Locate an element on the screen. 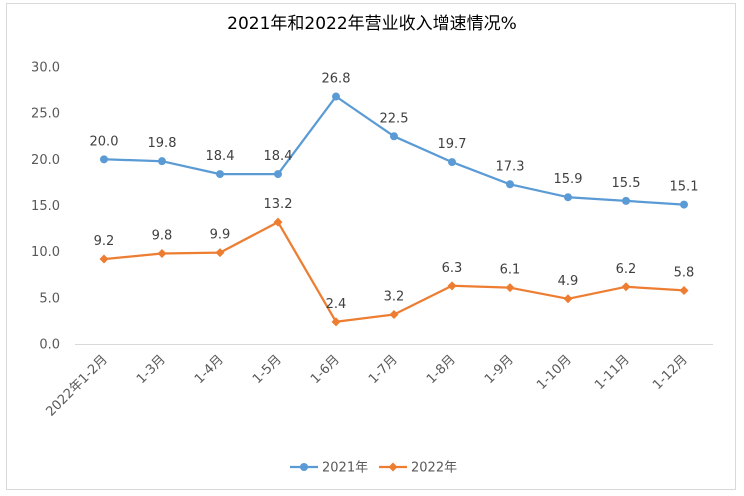  data-label: 9.8 is located at coordinates (162, 236).